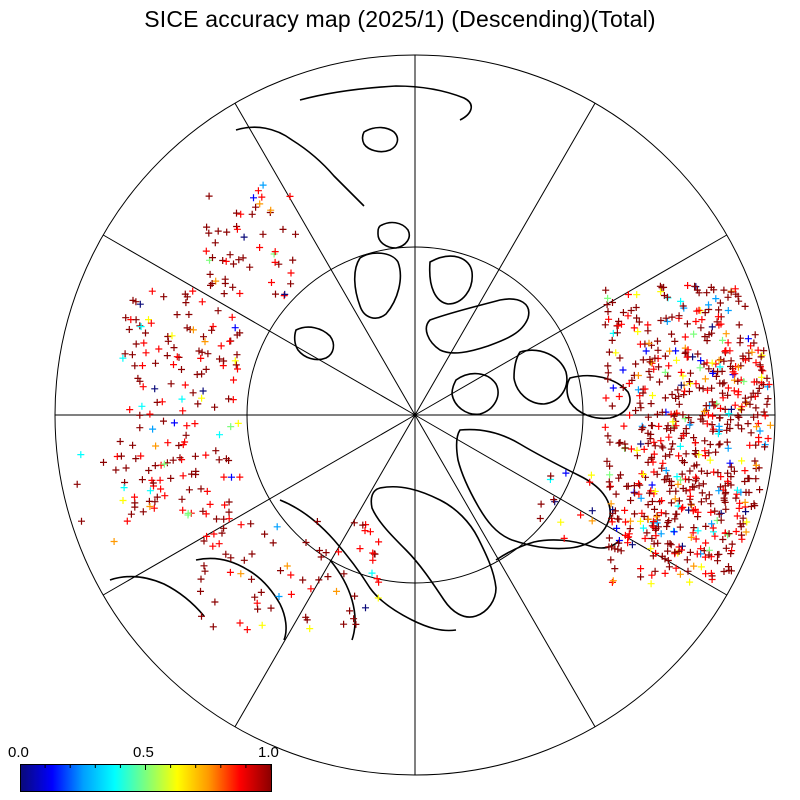 The height and width of the screenshot is (800, 800). I want to click on taymyr-coast, so click(314, 343).